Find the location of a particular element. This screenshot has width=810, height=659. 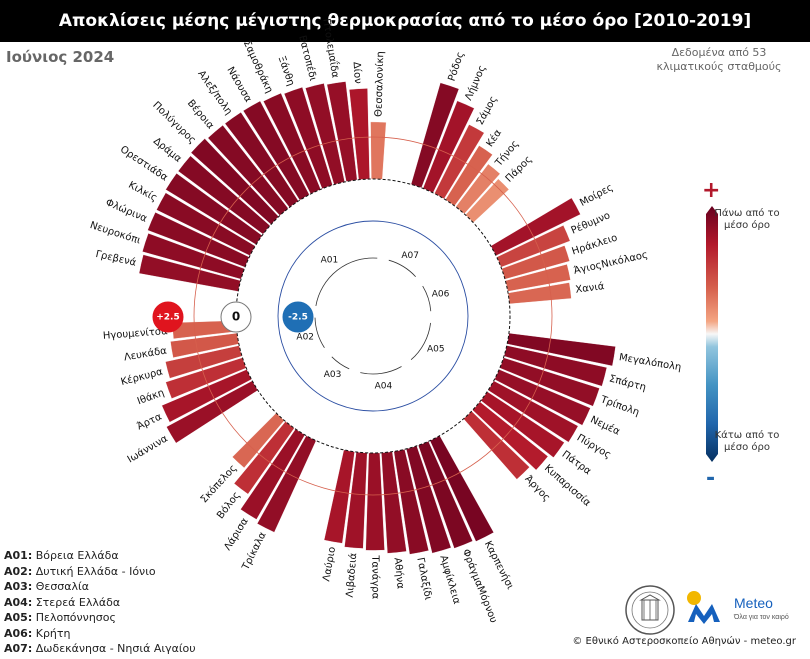

meteo-logo: Meteo Όλα για τον καιρό is located at coordinates (737, 611).